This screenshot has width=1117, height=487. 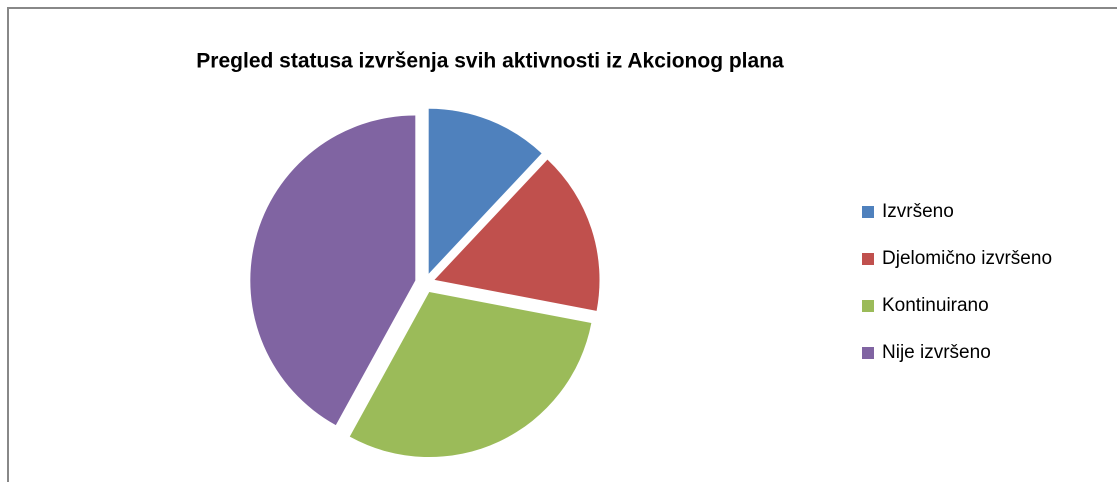 I want to click on legend-label: Kontinuirano, so click(x=935, y=305).